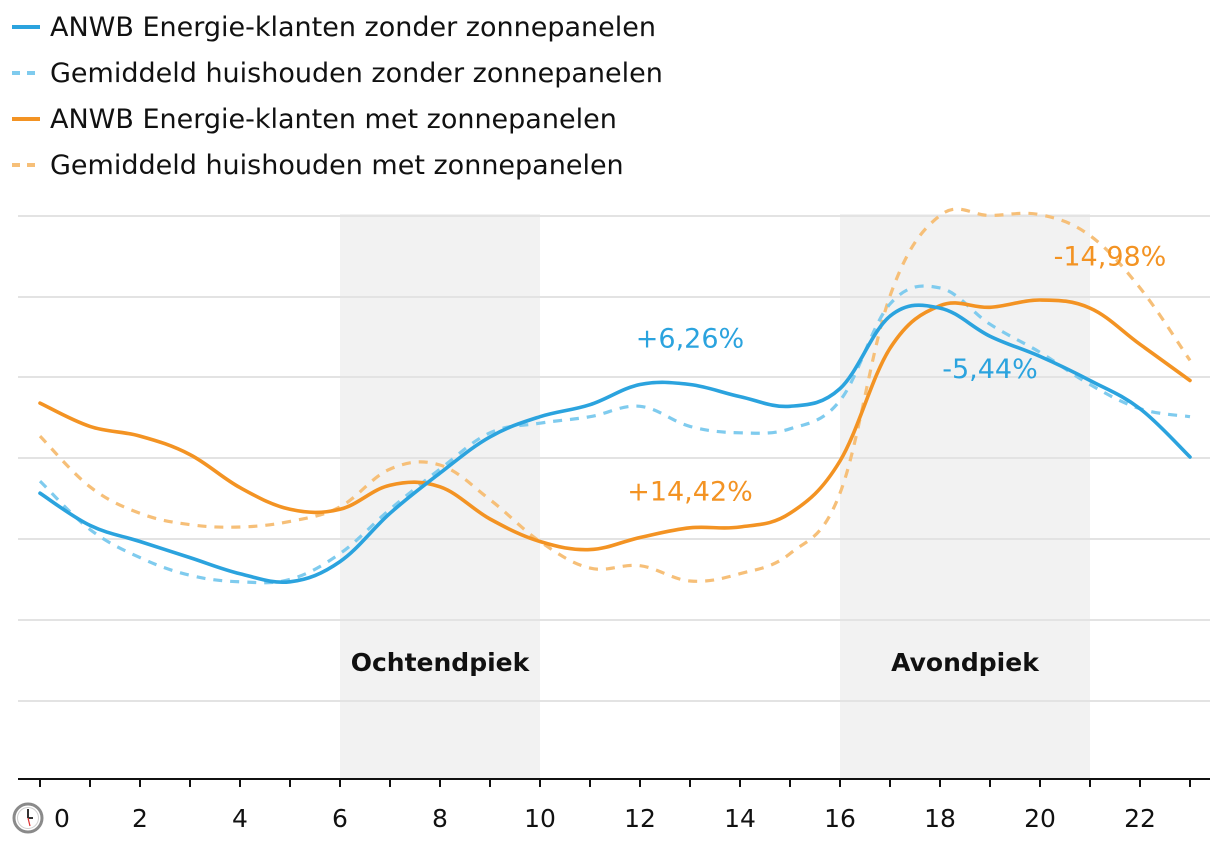  What do you see at coordinates (1040, 818) in the screenshot?
I see `x-tick-label: 20` at bounding box center [1040, 818].